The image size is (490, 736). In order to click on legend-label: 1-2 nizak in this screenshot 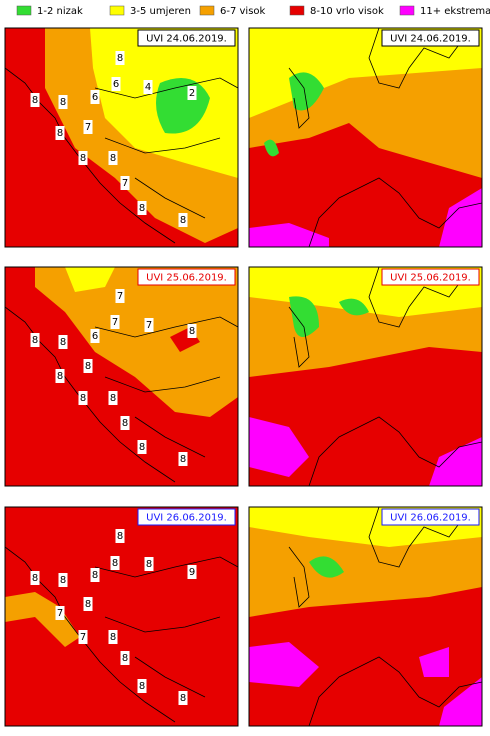, I will do `click(60, 11)`.